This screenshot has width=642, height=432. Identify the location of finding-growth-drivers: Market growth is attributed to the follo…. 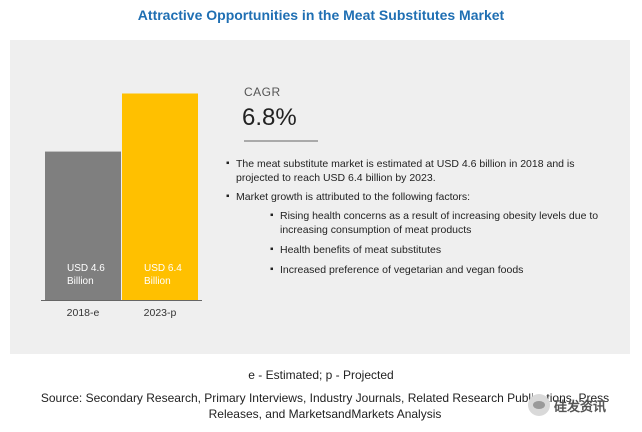
(421, 197).